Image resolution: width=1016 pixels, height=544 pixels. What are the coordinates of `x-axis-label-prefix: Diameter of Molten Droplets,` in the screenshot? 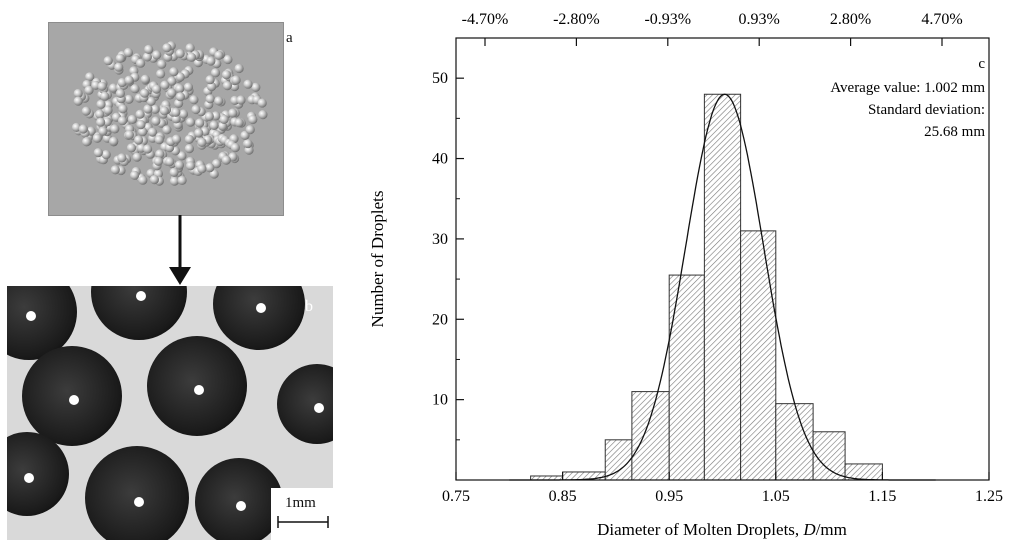 It's located at (700, 529).